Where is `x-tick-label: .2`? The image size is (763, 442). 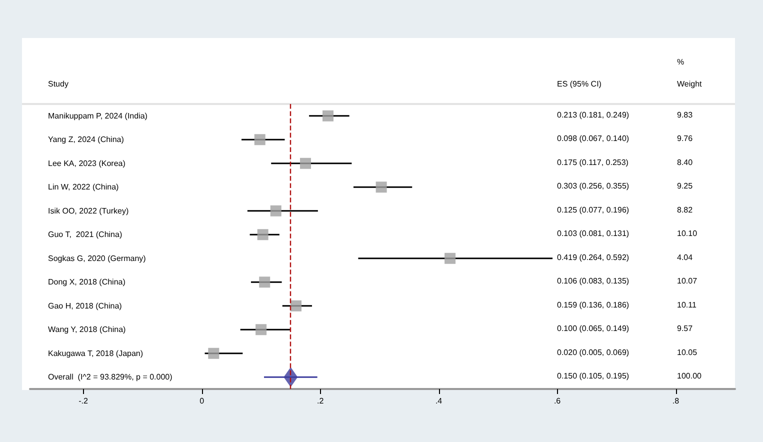 x-tick-label: .2 is located at coordinates (320, 401).